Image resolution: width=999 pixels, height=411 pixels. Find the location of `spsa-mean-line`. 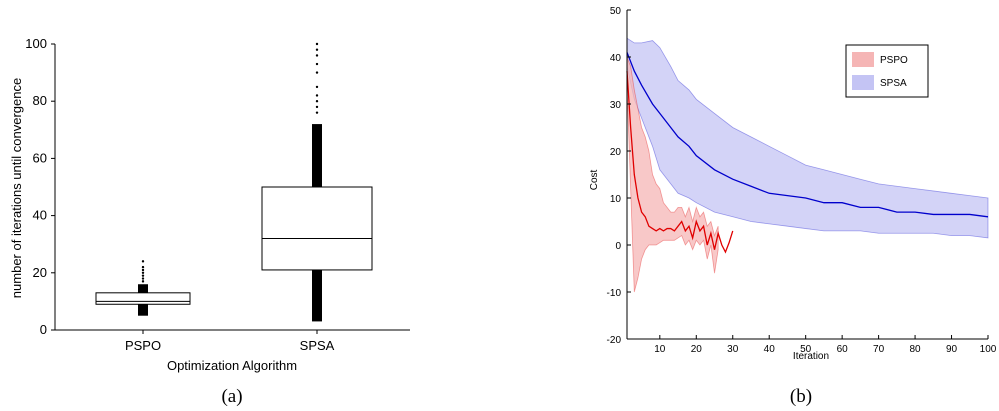

spsa-mean-line is located at coordinates (807, 135).